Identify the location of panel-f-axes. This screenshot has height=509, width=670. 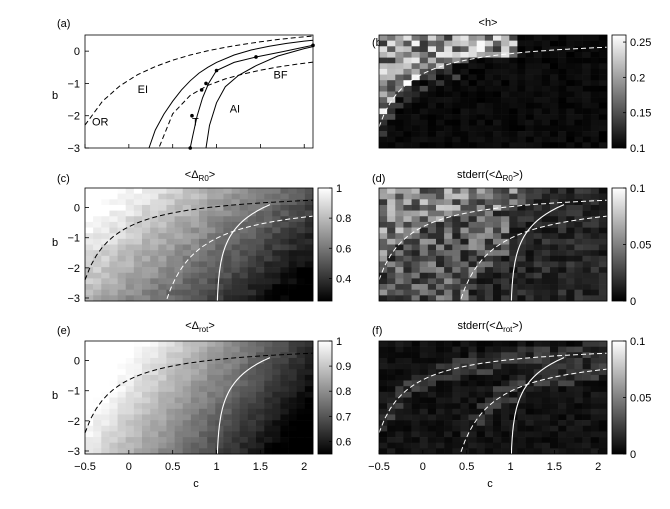
(493, 397).